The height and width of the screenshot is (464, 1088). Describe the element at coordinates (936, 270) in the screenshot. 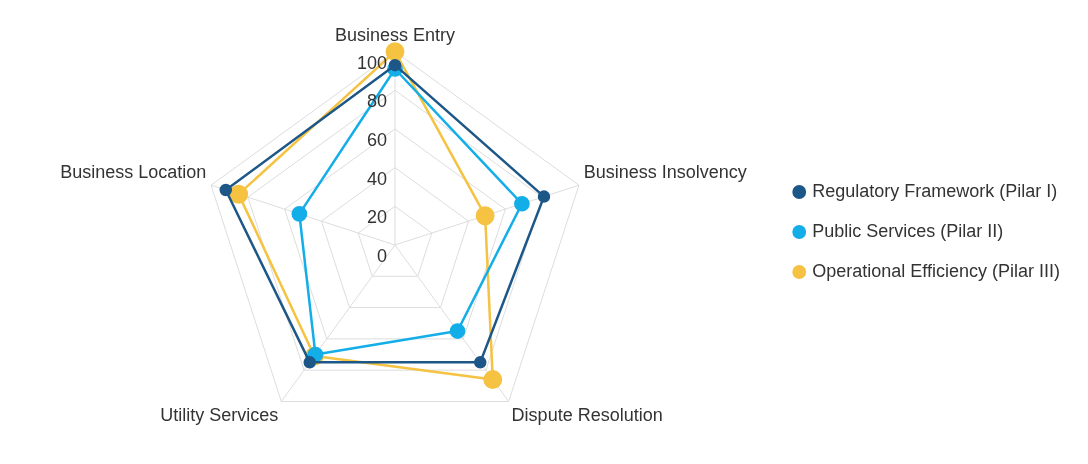

I see `legend-label: Operational Efficiency (Pilar III)` at that location.